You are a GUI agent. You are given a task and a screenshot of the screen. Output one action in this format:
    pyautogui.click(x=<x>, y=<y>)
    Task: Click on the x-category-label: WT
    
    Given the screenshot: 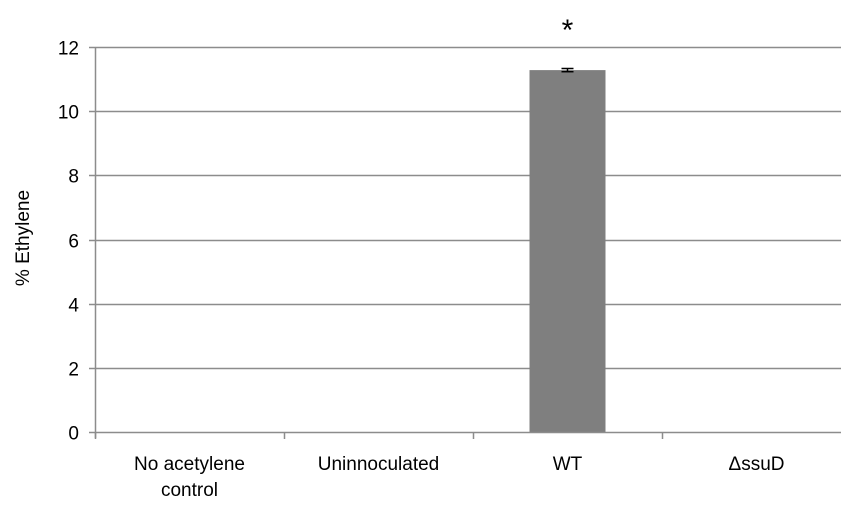 What is the action you would take?
    pyautogui.click(x=568, y=464)
    